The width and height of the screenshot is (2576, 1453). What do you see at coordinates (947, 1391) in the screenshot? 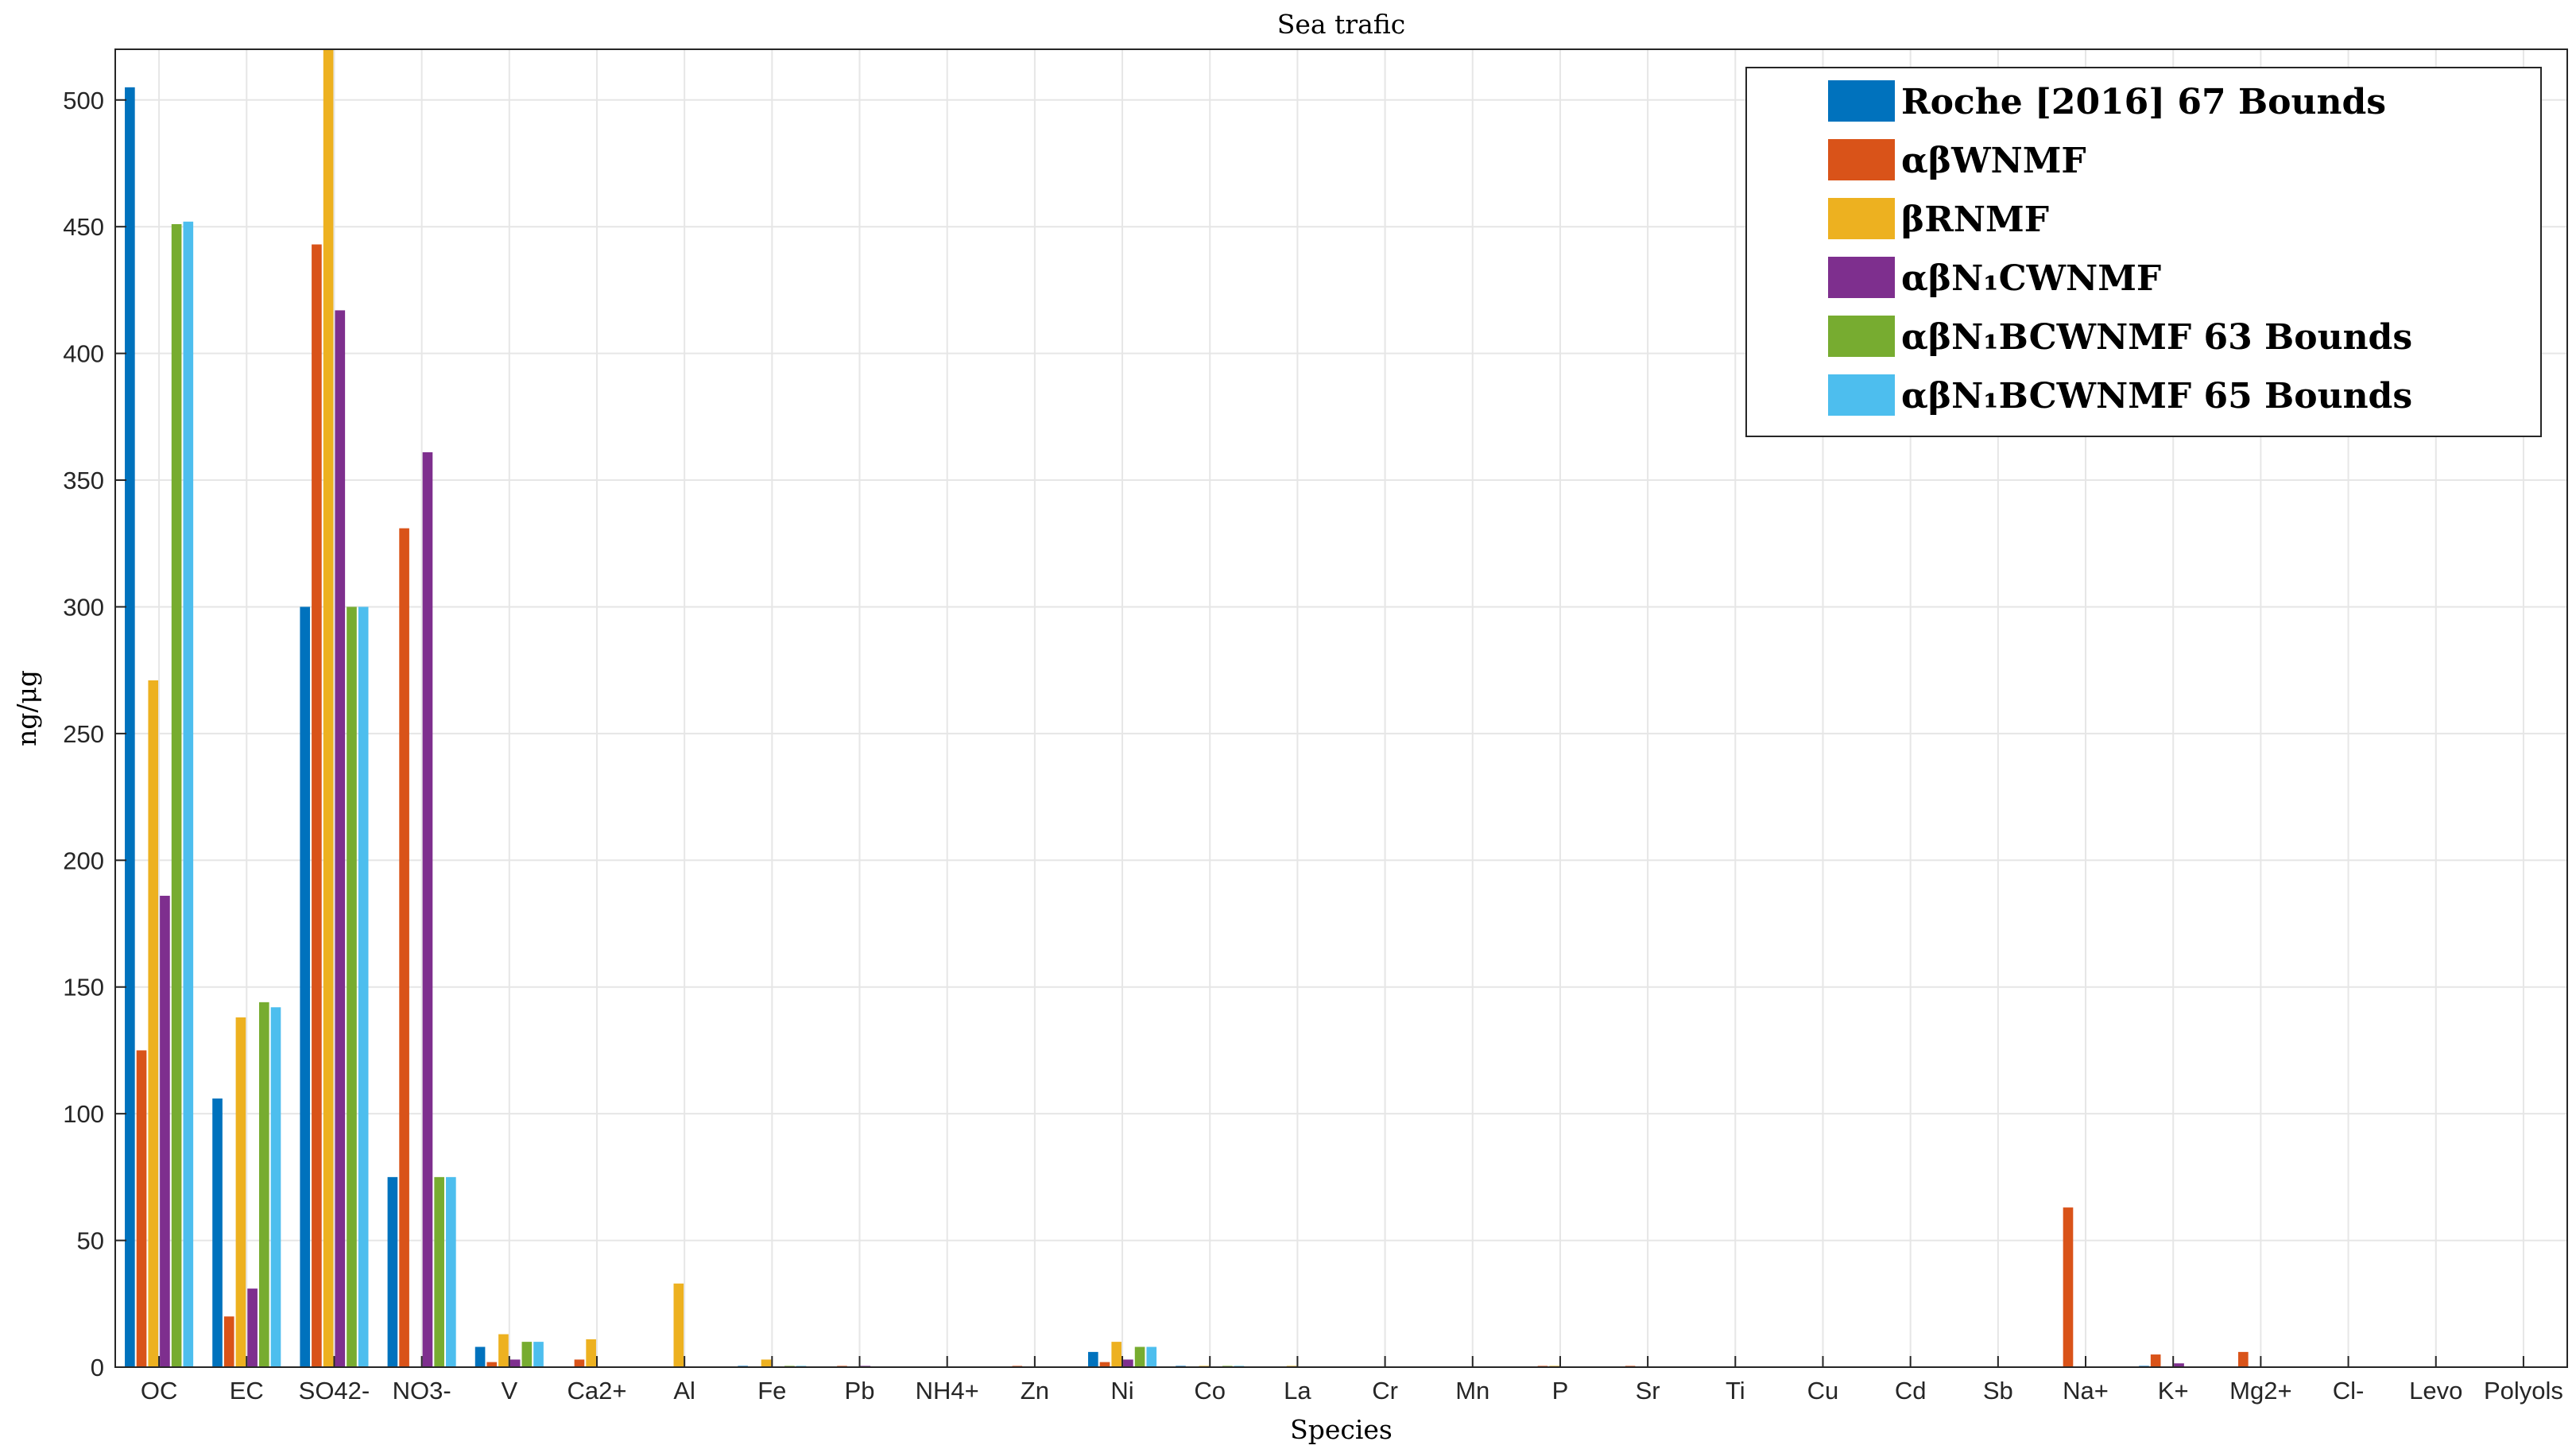
I see `x-tick-label: NH4+` at bounding box center [947, 1391].